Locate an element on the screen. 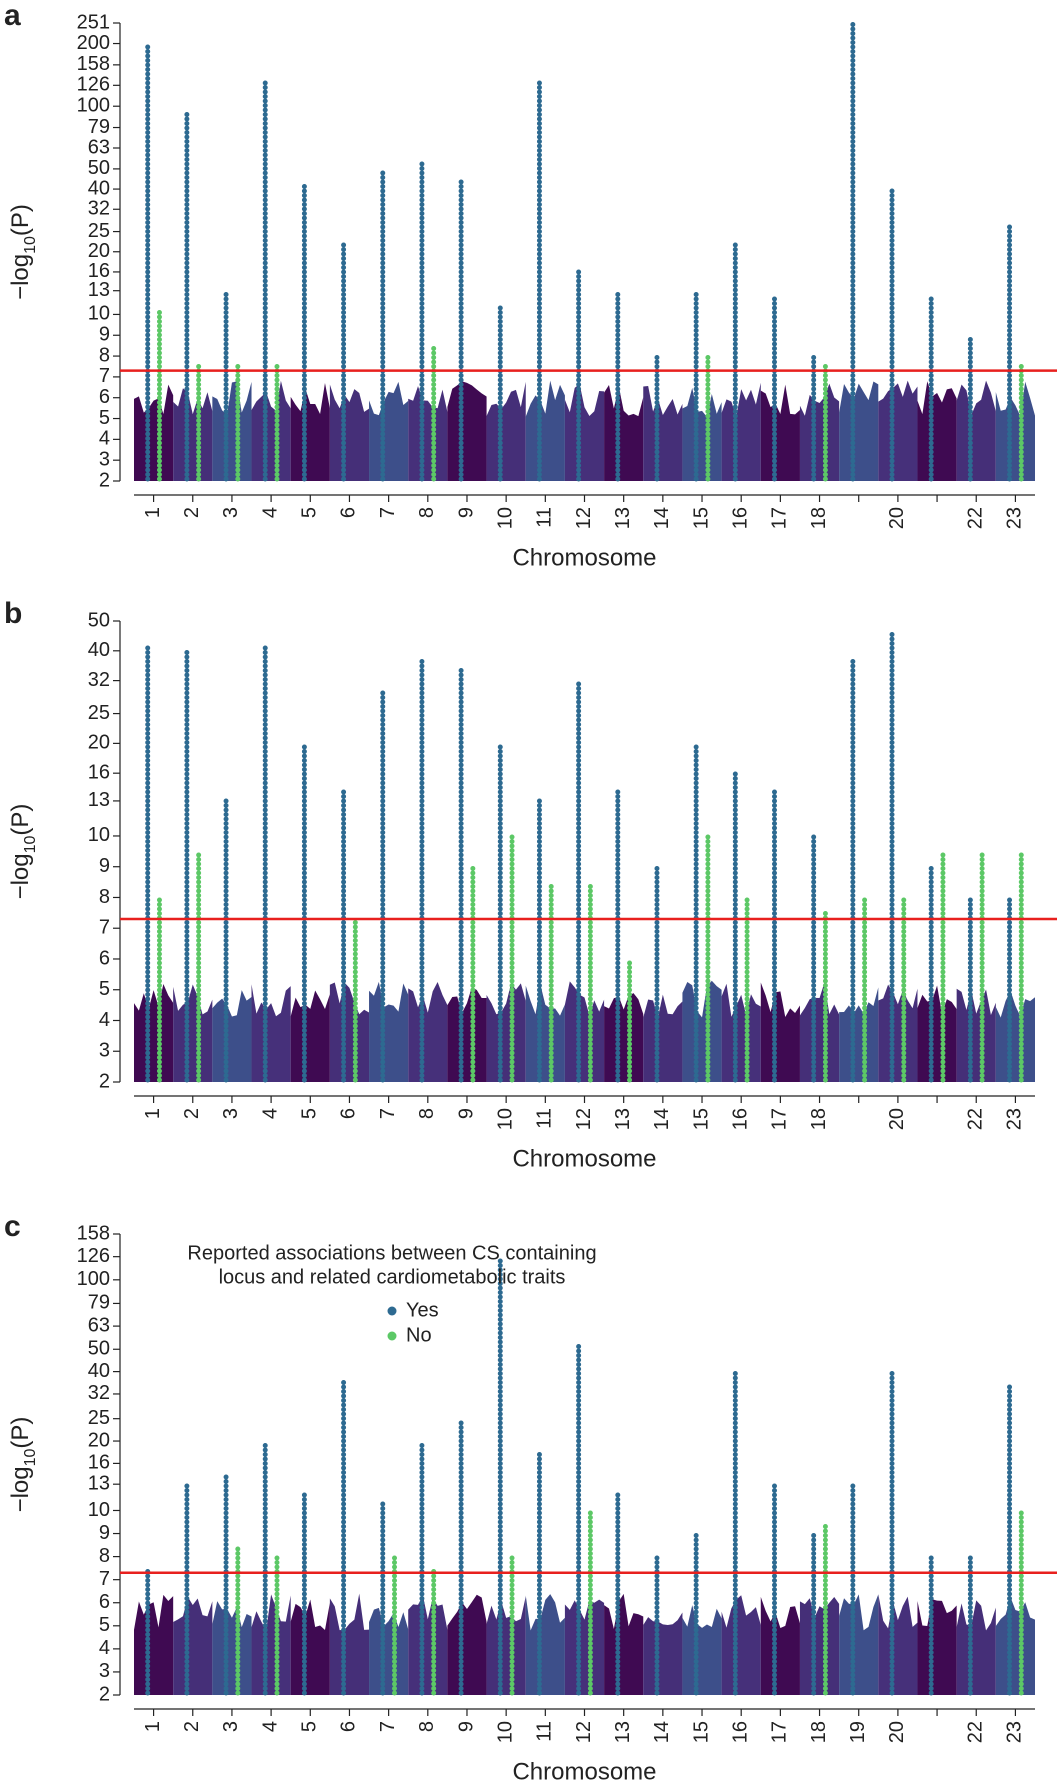 The height and width of the screenshot is (1784, 1057). y-label-part: 10 is located at coordinates (30, 844).